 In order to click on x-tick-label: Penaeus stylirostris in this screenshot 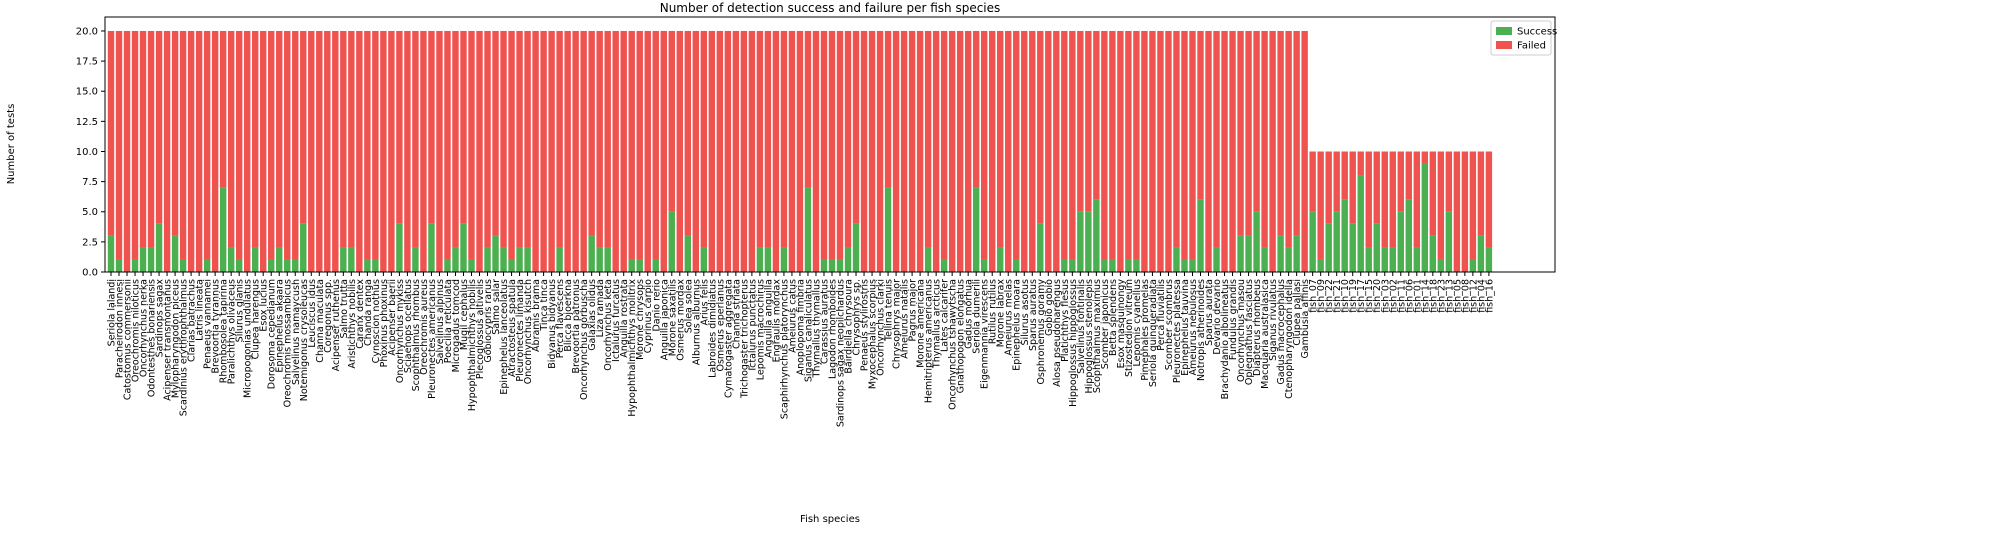, I will do `click(865, 325)`.